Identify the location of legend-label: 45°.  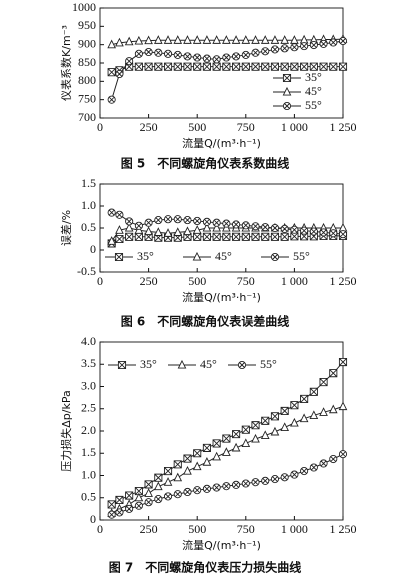
(223, 256).